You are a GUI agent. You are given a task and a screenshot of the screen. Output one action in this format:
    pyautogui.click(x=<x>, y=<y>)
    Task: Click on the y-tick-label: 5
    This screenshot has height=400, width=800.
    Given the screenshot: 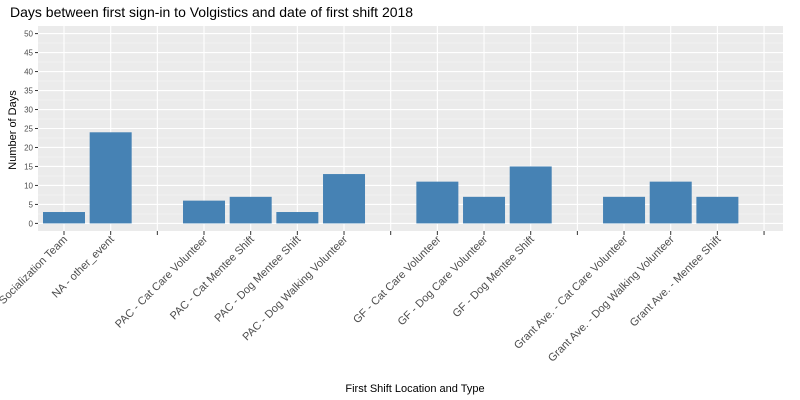 What is the action you would take?
    pyautogui.click(x=31, y=204)
    